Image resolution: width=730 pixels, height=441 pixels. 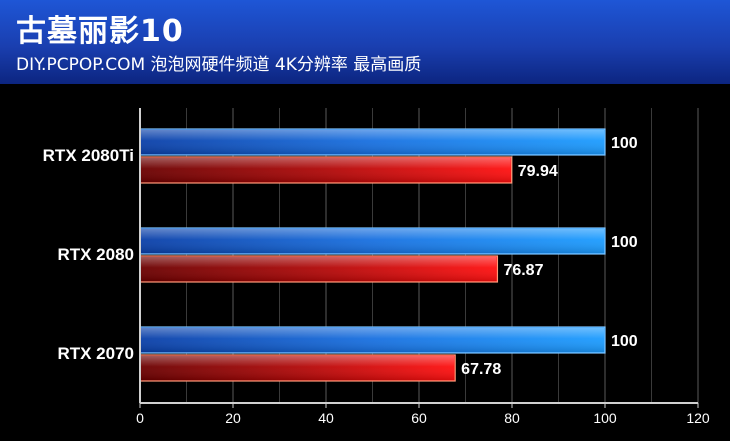 I want to click on value-label: 67.78, so click(x=481, y=369).